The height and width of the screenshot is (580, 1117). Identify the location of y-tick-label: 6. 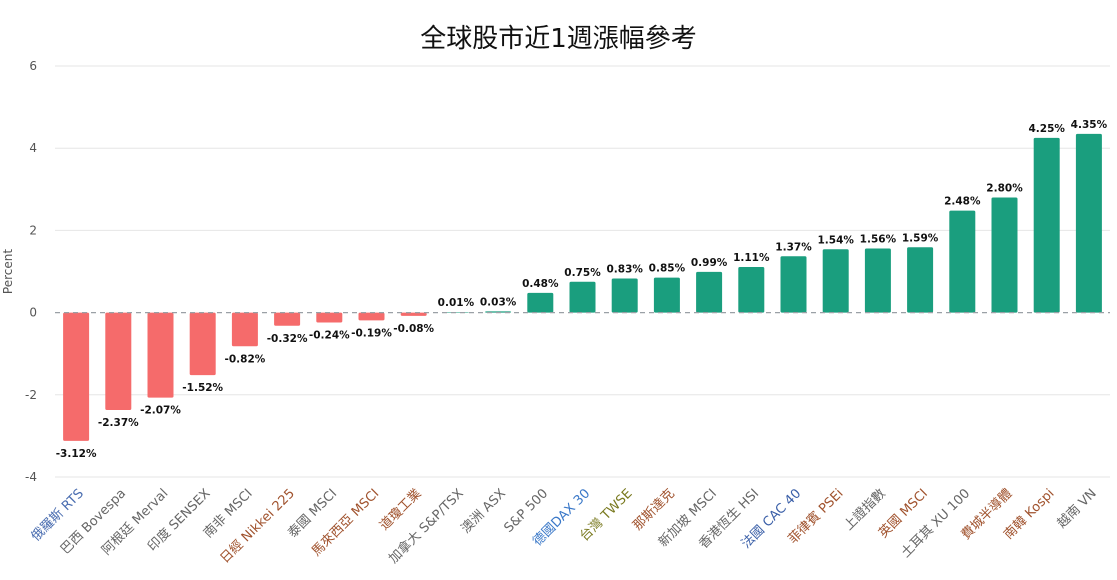
(33, 66).